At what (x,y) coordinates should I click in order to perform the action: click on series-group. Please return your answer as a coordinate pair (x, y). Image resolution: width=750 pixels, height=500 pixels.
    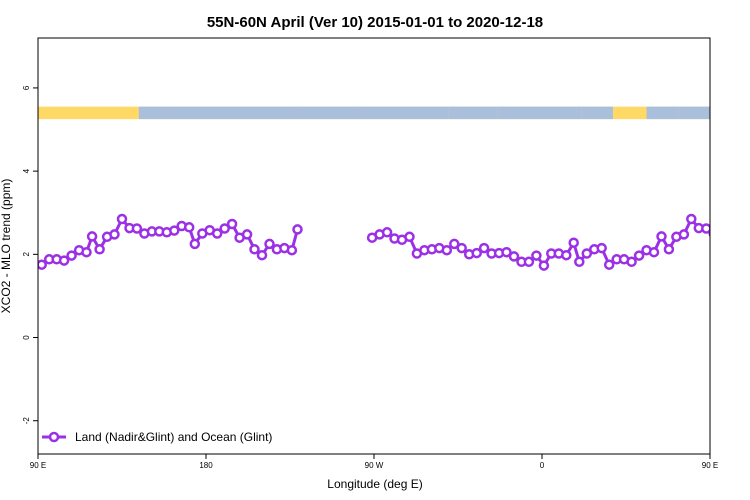
    Looking at the image, I should click on (393, 242).